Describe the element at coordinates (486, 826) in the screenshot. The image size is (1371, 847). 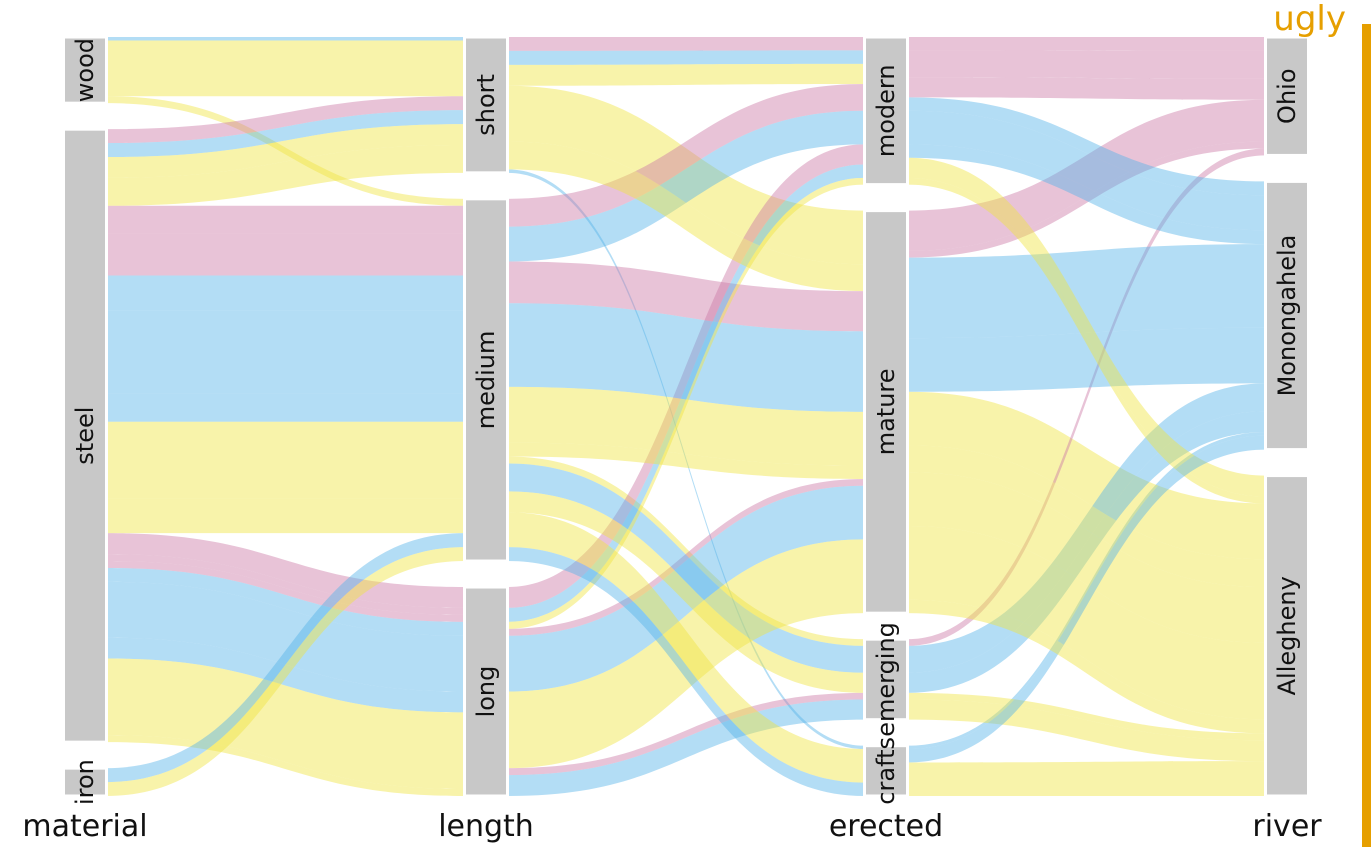
I see `axis-label-length: length` at that location.